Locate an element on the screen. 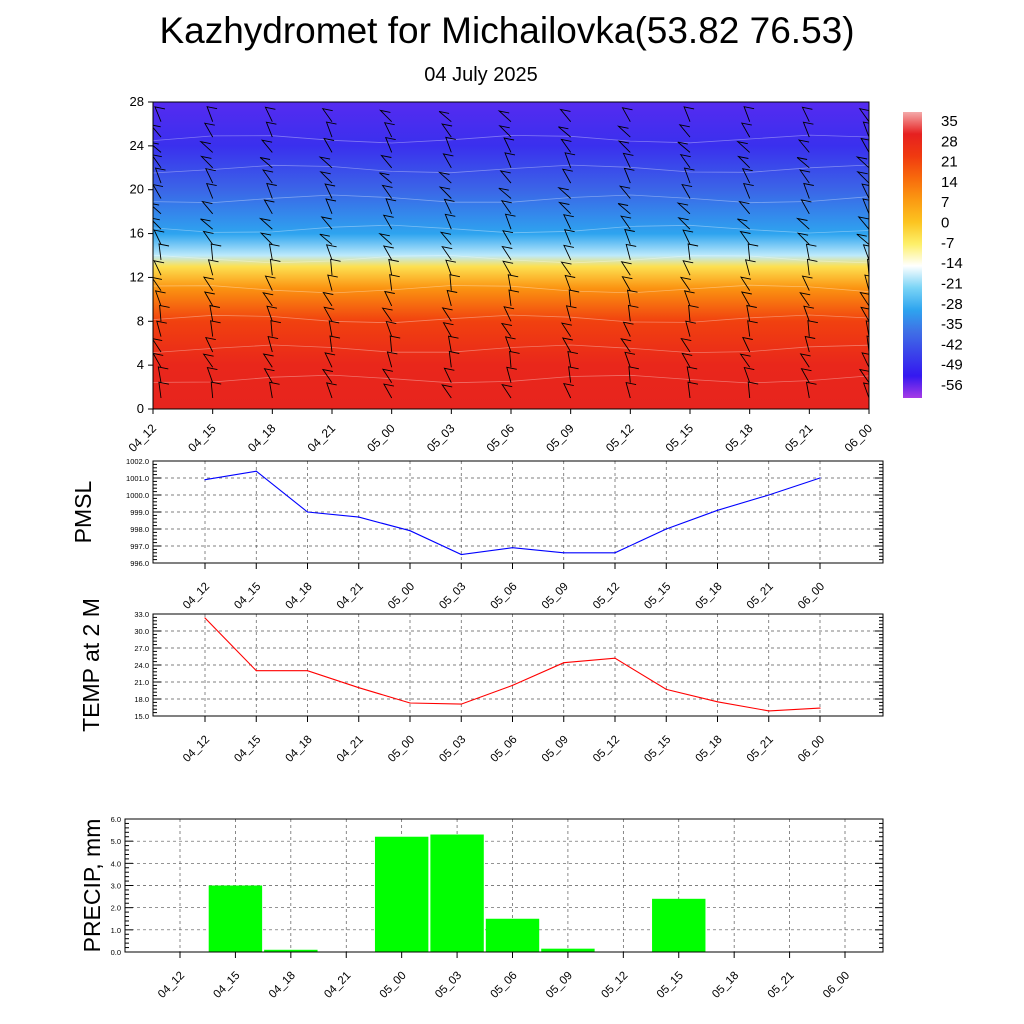 This screenshot has height=1024, width=1024. ytick-label: 21.0 is located at coordinates (141, 682).